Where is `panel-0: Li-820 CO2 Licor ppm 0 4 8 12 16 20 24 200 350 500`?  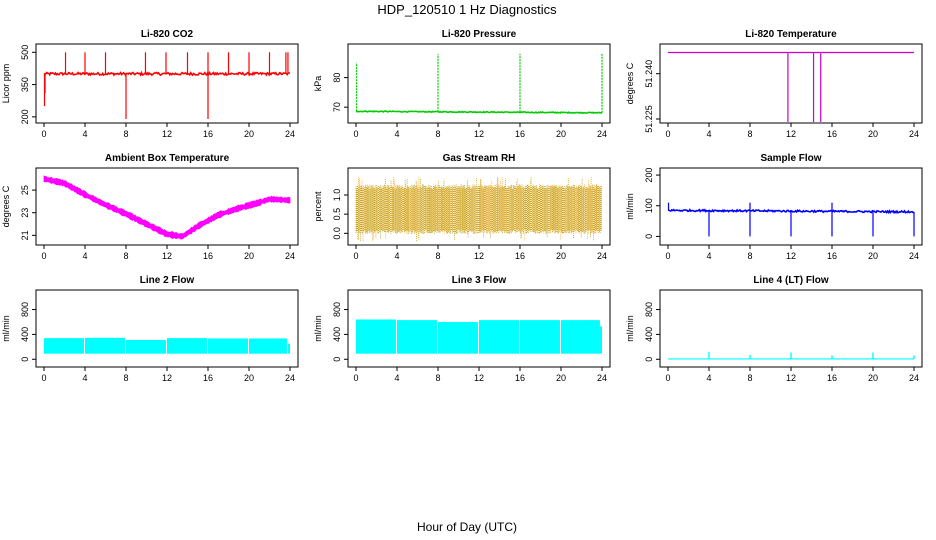 panel-0: Li-820 CO2 Licor ppm 0 4 8 12 16 20 24 200 350 500 is located at coordinates (150, 84).